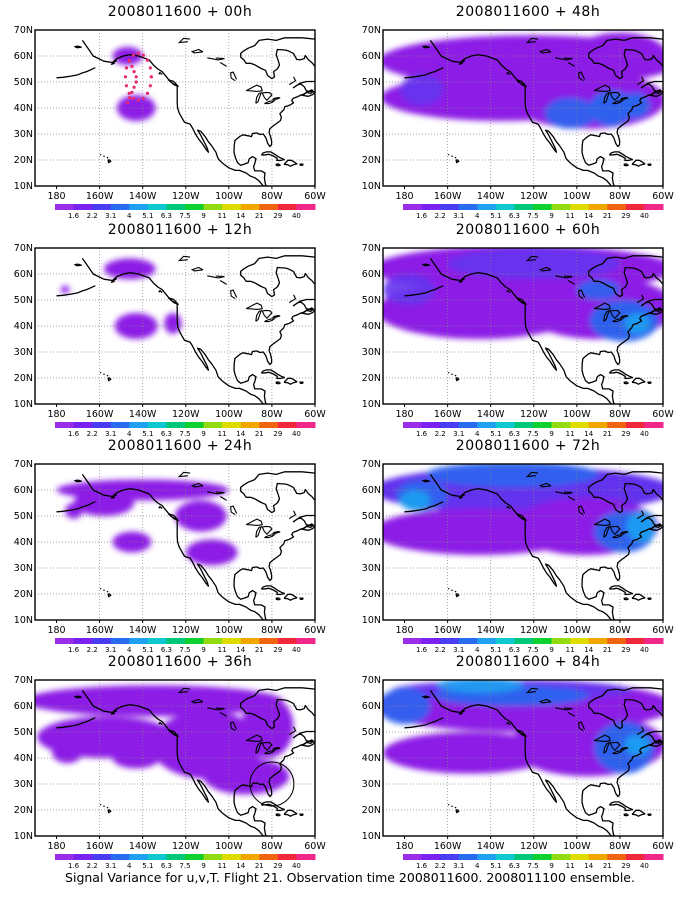  I want to click on colorbar-label: 29, so click(625, 434).